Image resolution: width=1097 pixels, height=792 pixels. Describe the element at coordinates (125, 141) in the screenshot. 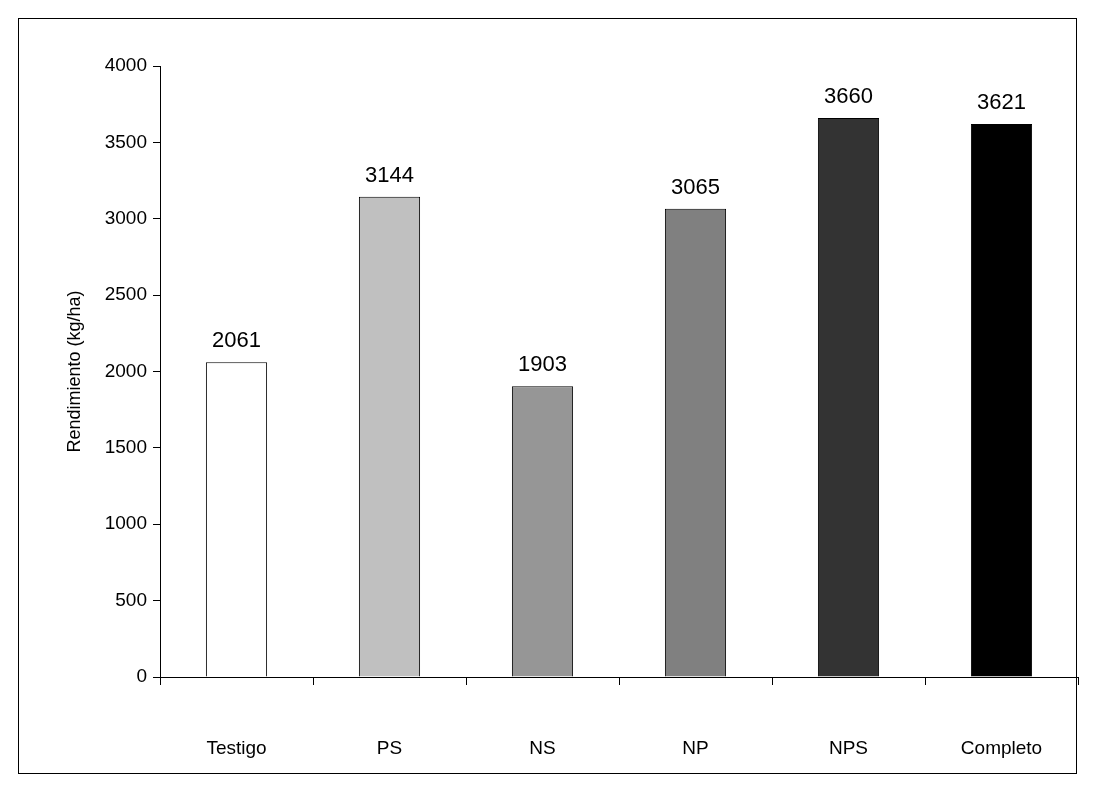

I see `y-tick-label: 3500` at that location.